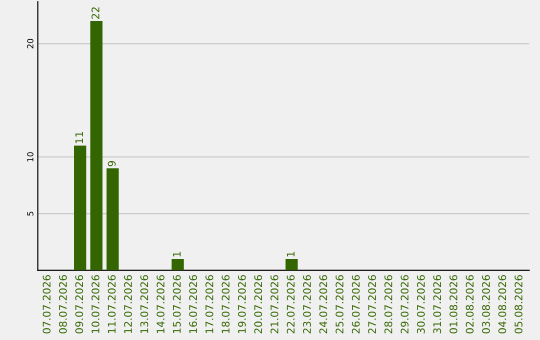 Image resolution: width=540 pixels, height=340 pixels. I want to click on y-tick-label: 10, so click(30, 157).